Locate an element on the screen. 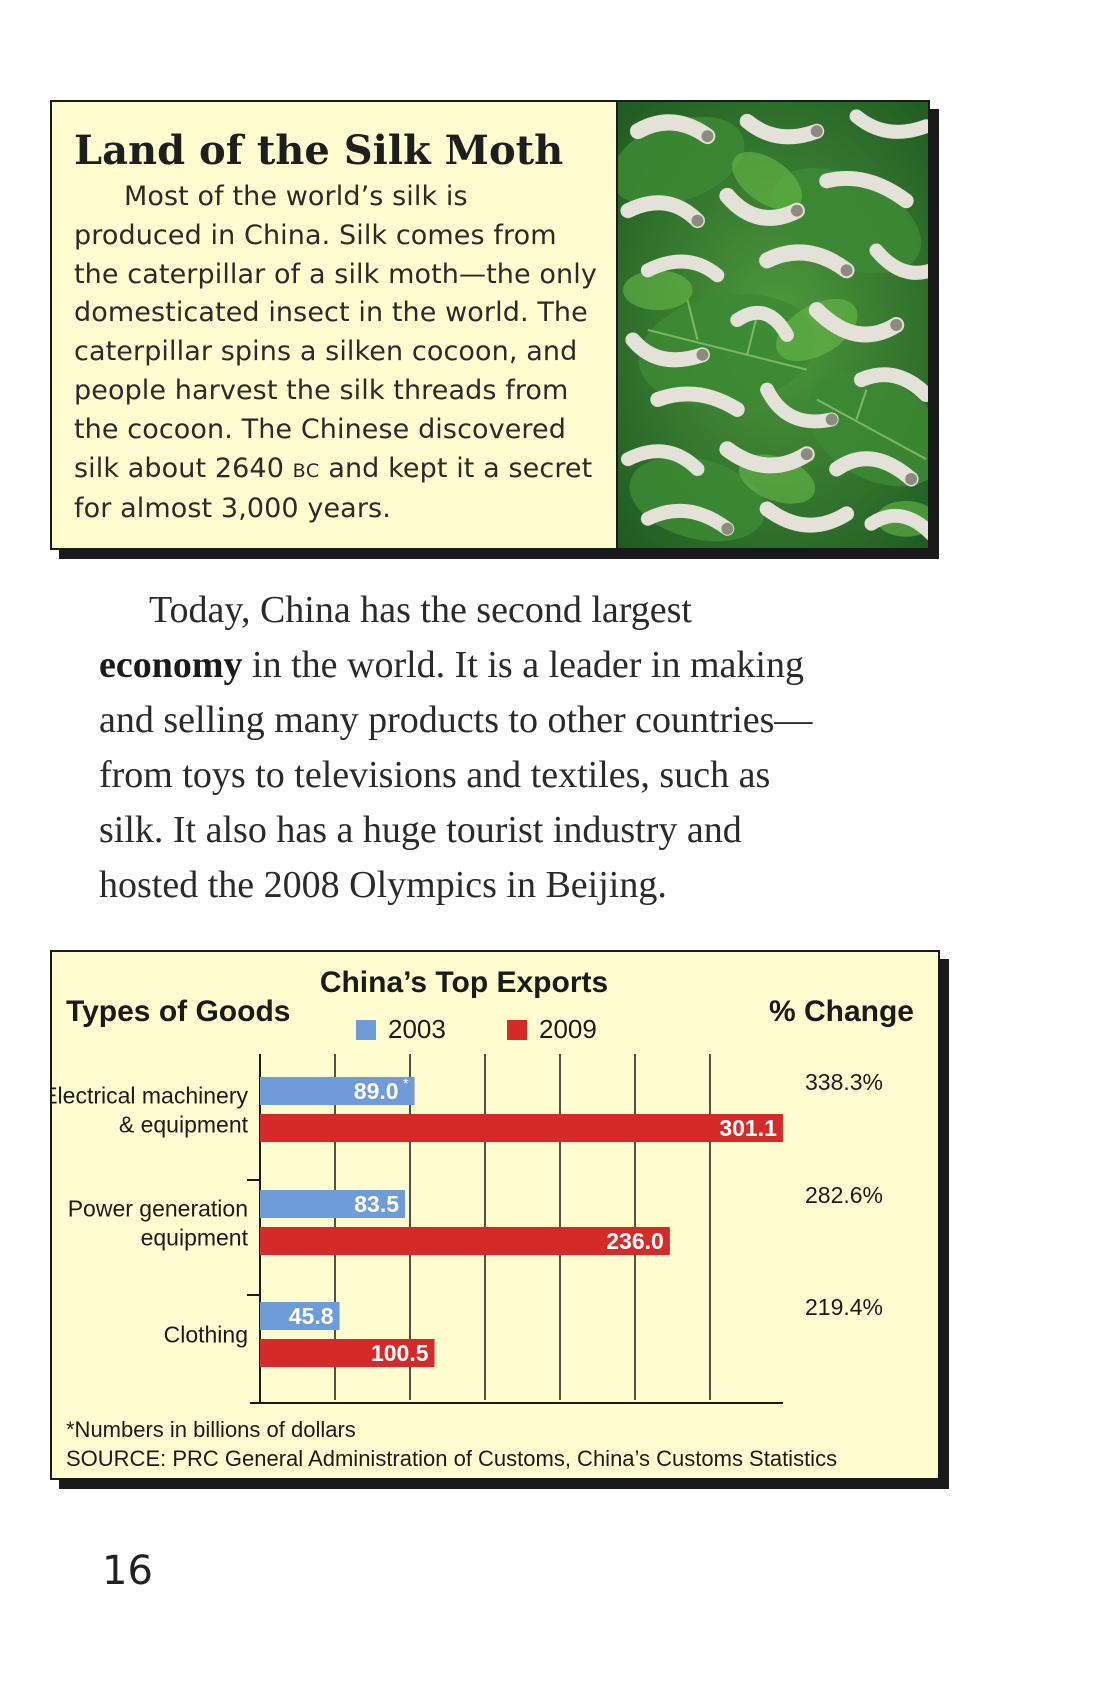  category-label: Clothing is located at coordinates (206, 1335).